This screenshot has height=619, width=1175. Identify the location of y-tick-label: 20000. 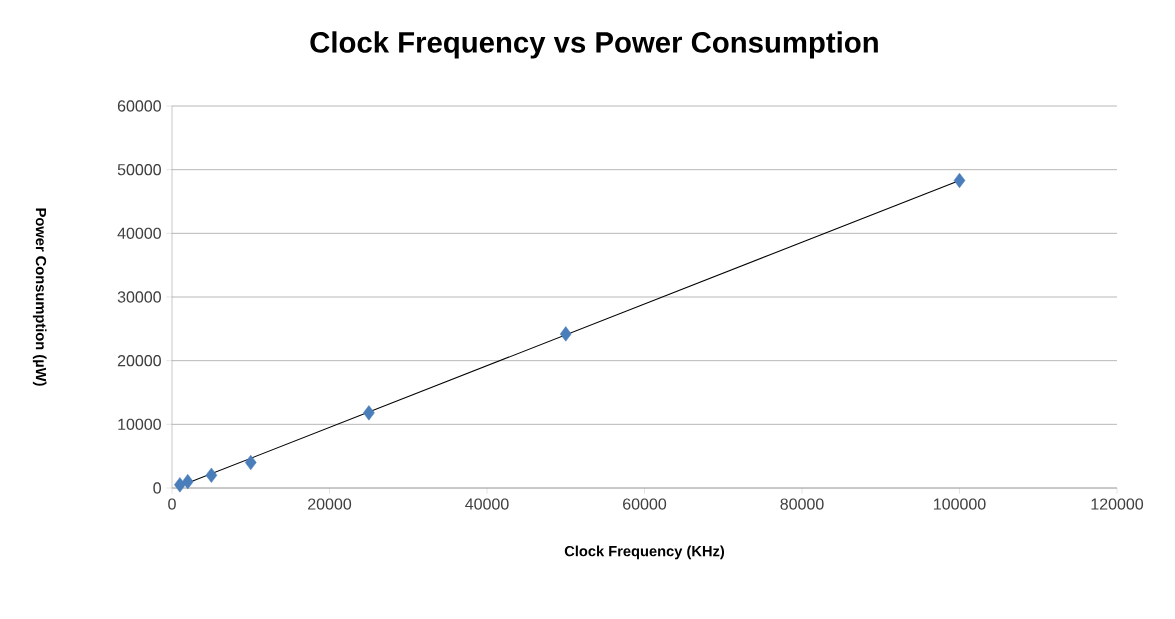
(139, 361).